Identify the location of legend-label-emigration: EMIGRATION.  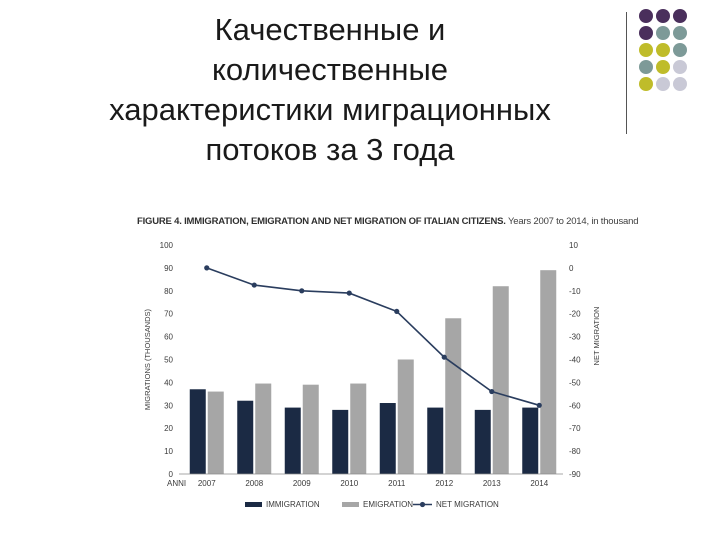
(388, 504).